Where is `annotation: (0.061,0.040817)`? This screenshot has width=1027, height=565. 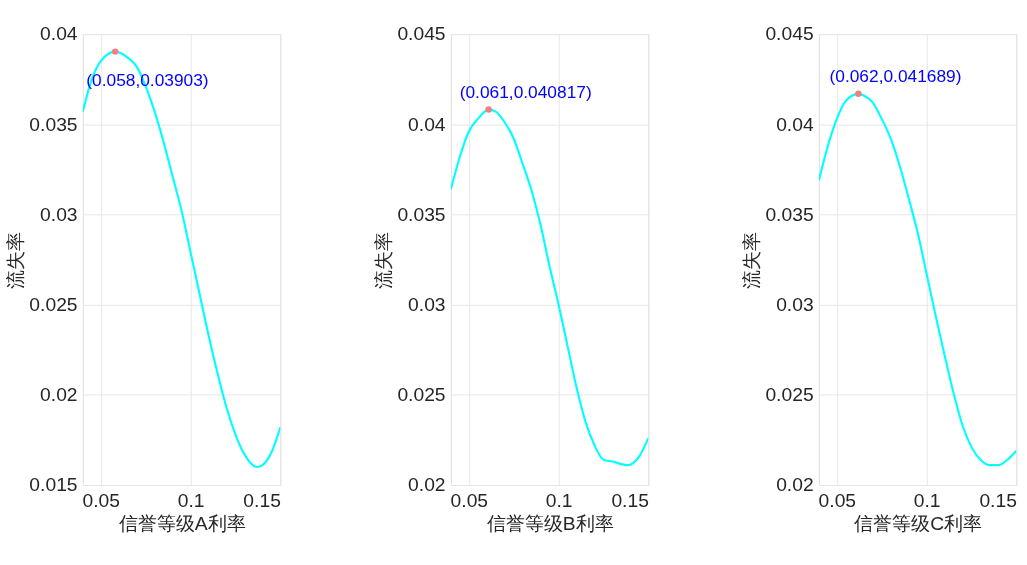
annotation: (0.061,0.040817) is located at coordinates (525, 92).